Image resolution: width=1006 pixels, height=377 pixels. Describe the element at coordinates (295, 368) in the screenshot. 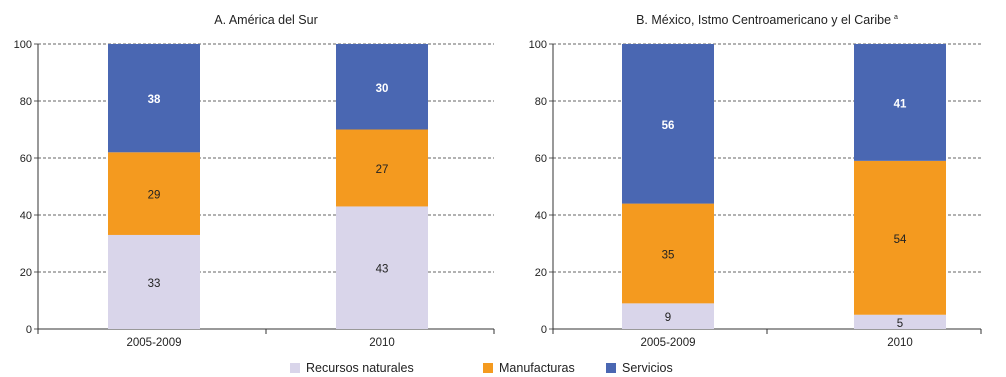

I see `legend-swatch-recursos-naturales` at that location.